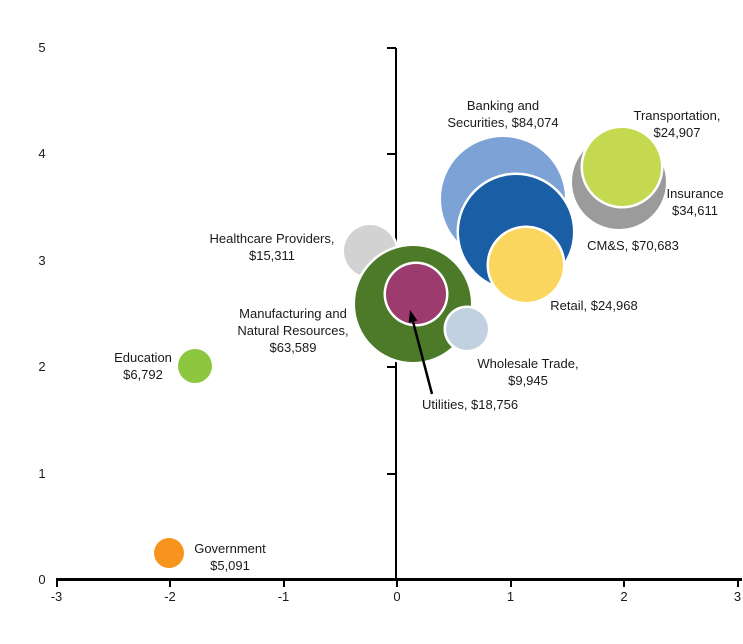 This screenshot has width=743, height=644. What do you see at coordinates (528, 363) in the screenshot?
I see `label-line: Wholesale Trade,` at bounding box center [528, 363].